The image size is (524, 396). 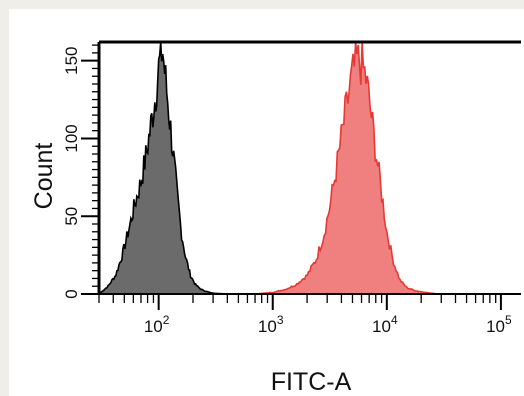 I want to click on x-tick-exponent: 5, so click(x=508, y=320).